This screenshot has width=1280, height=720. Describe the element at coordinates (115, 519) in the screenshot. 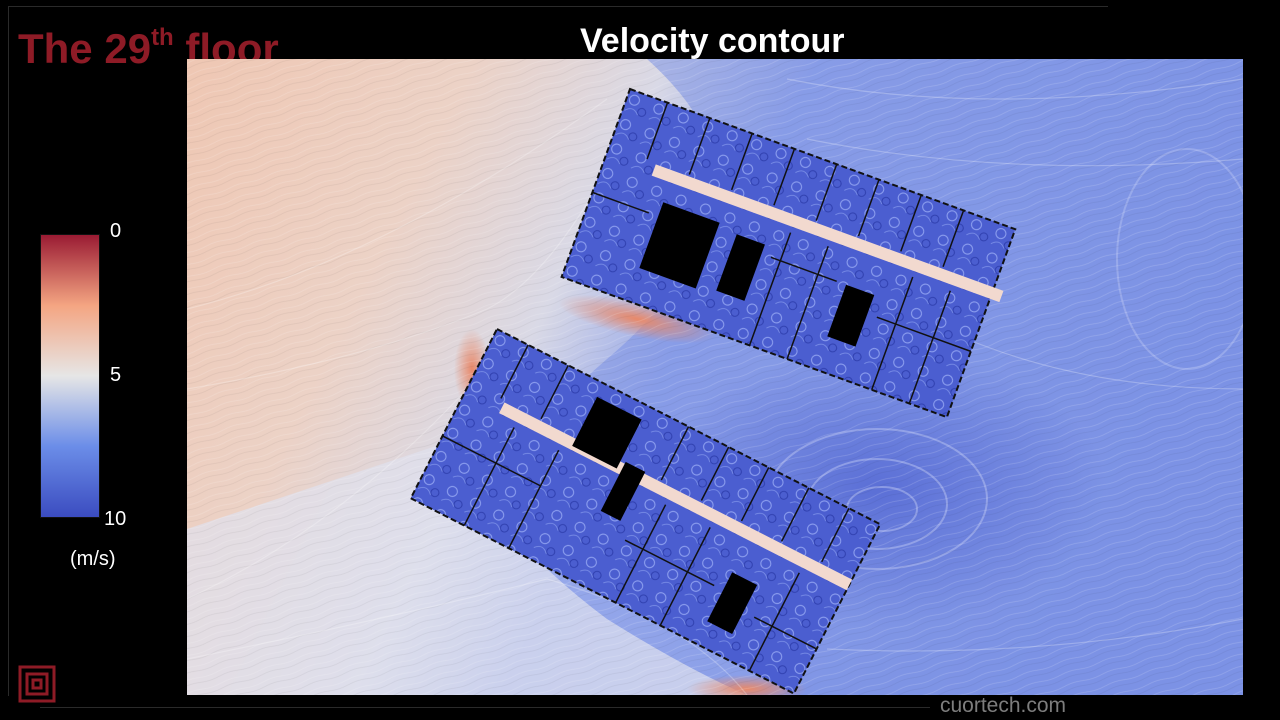

I see `legend-tick-max: 10` at that location.